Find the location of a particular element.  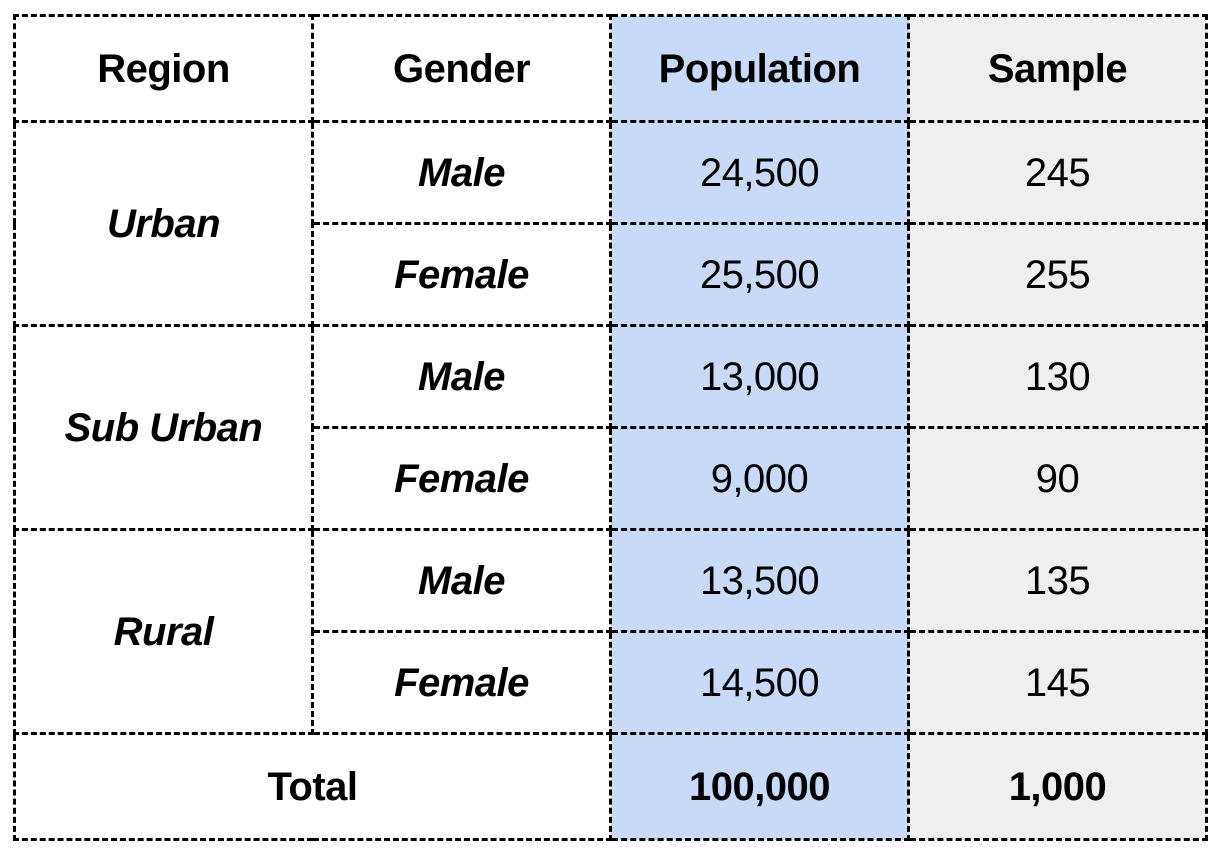

region-cell-rural: Rural is located at coordinates (163, 631).